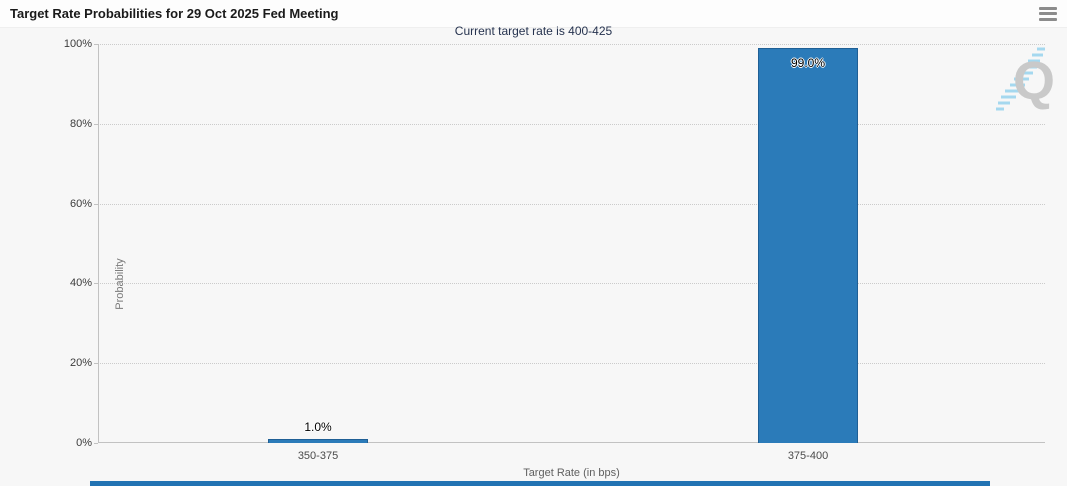  What do you see at coordinates (98, 243) in the screenshot?
I see `y-axis-line` at bounding box center [98, 243].